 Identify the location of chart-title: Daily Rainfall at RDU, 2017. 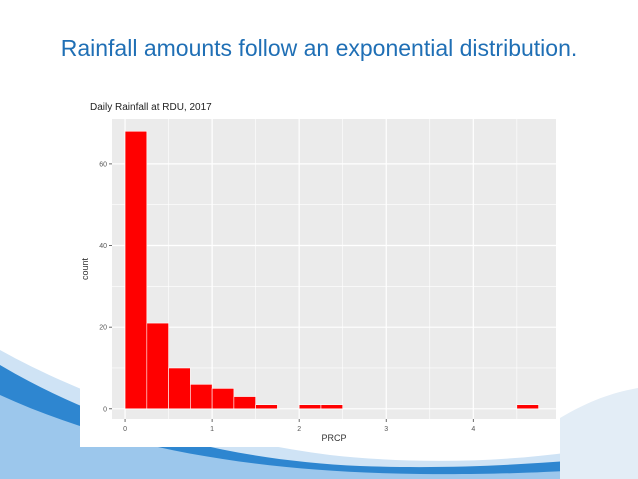
(151, 107).